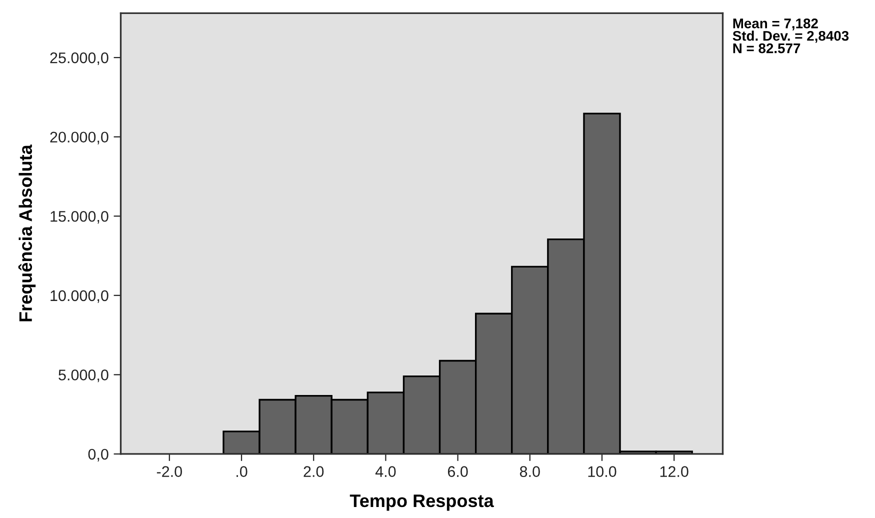 Image resolution: width=875 pixels, height=518 pixels. Describe the element at coordinates (242, 472) in the screenshot. I see `x-tick-label: .0` at that location.